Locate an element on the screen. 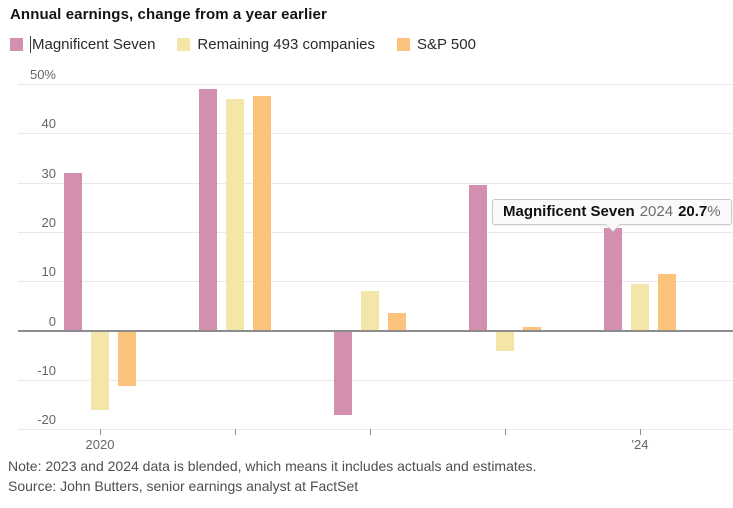  y-axis-label: 20 is located at coordinates (48, 222).